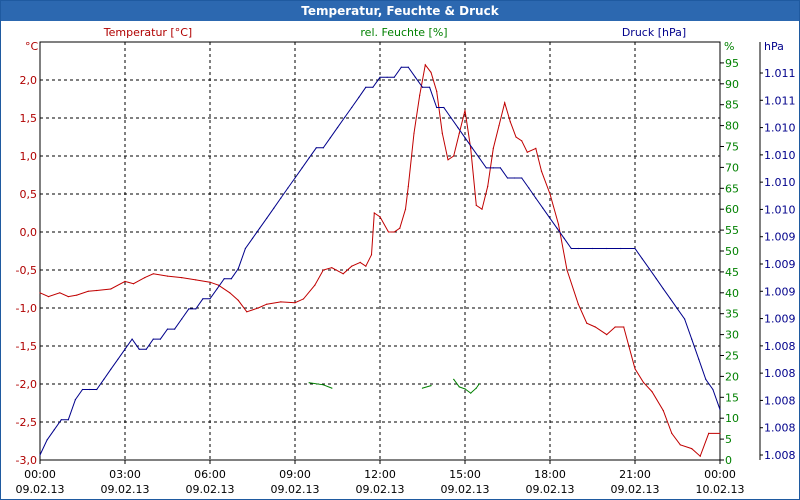  What do you see at coordinates (780, 291) in the screenshot?
I see `pressure-tick-label: 1.009` at bounding box center [780, 291].